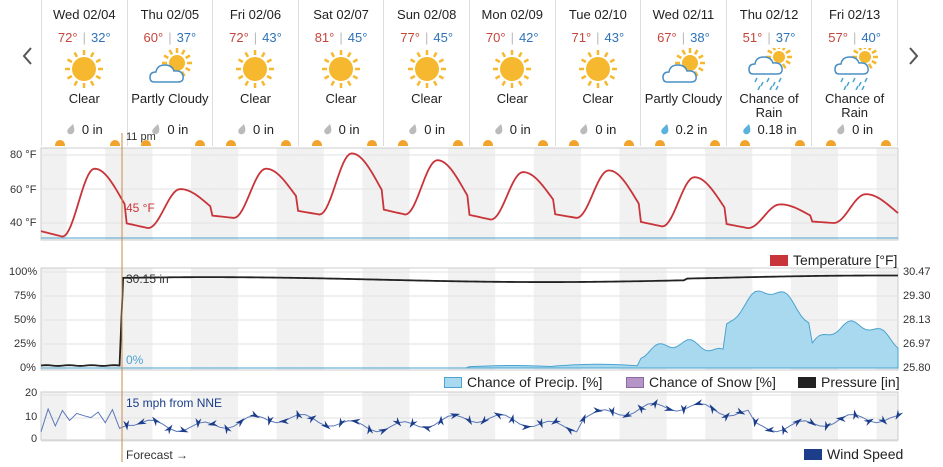 This screenshot has height=467, width=943. I want to click on day-card: Fri 02/13 57° | 40° Chance of Rain 0 in, so click(855, 73).